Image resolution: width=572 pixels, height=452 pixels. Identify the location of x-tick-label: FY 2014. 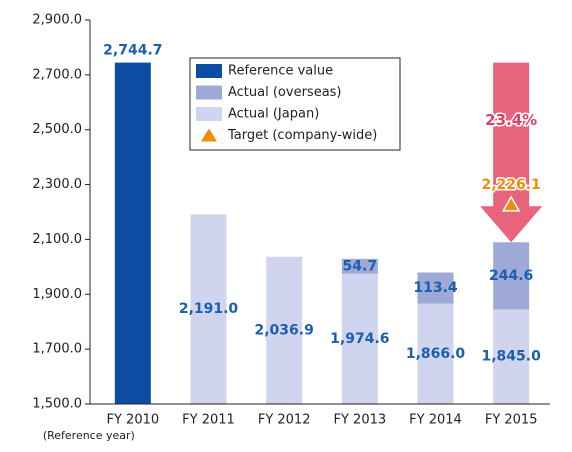
(435, 420).